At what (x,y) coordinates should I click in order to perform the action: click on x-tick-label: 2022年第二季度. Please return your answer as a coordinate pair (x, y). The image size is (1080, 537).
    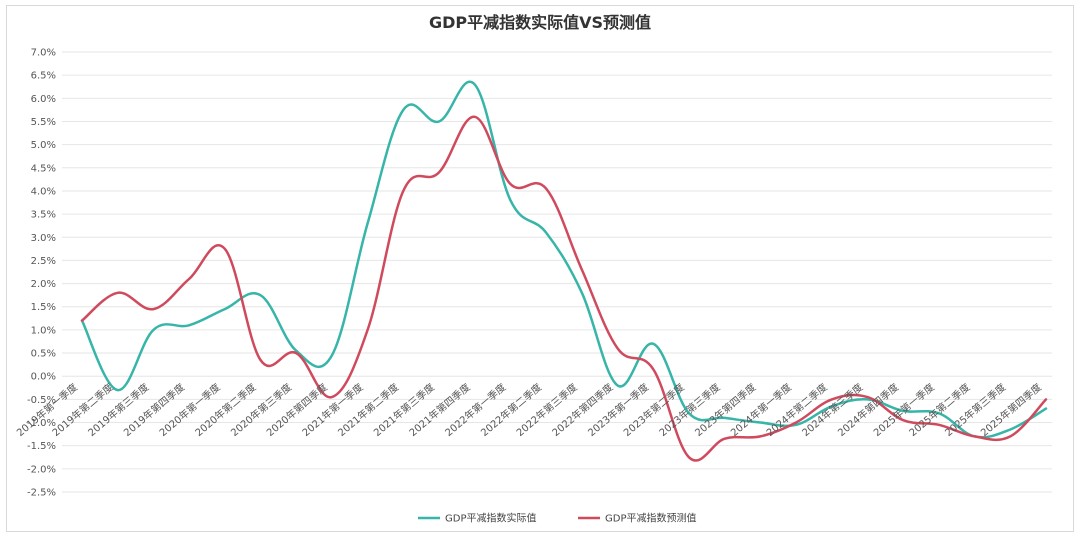
    Looking at the image, I should click on (511, 410).